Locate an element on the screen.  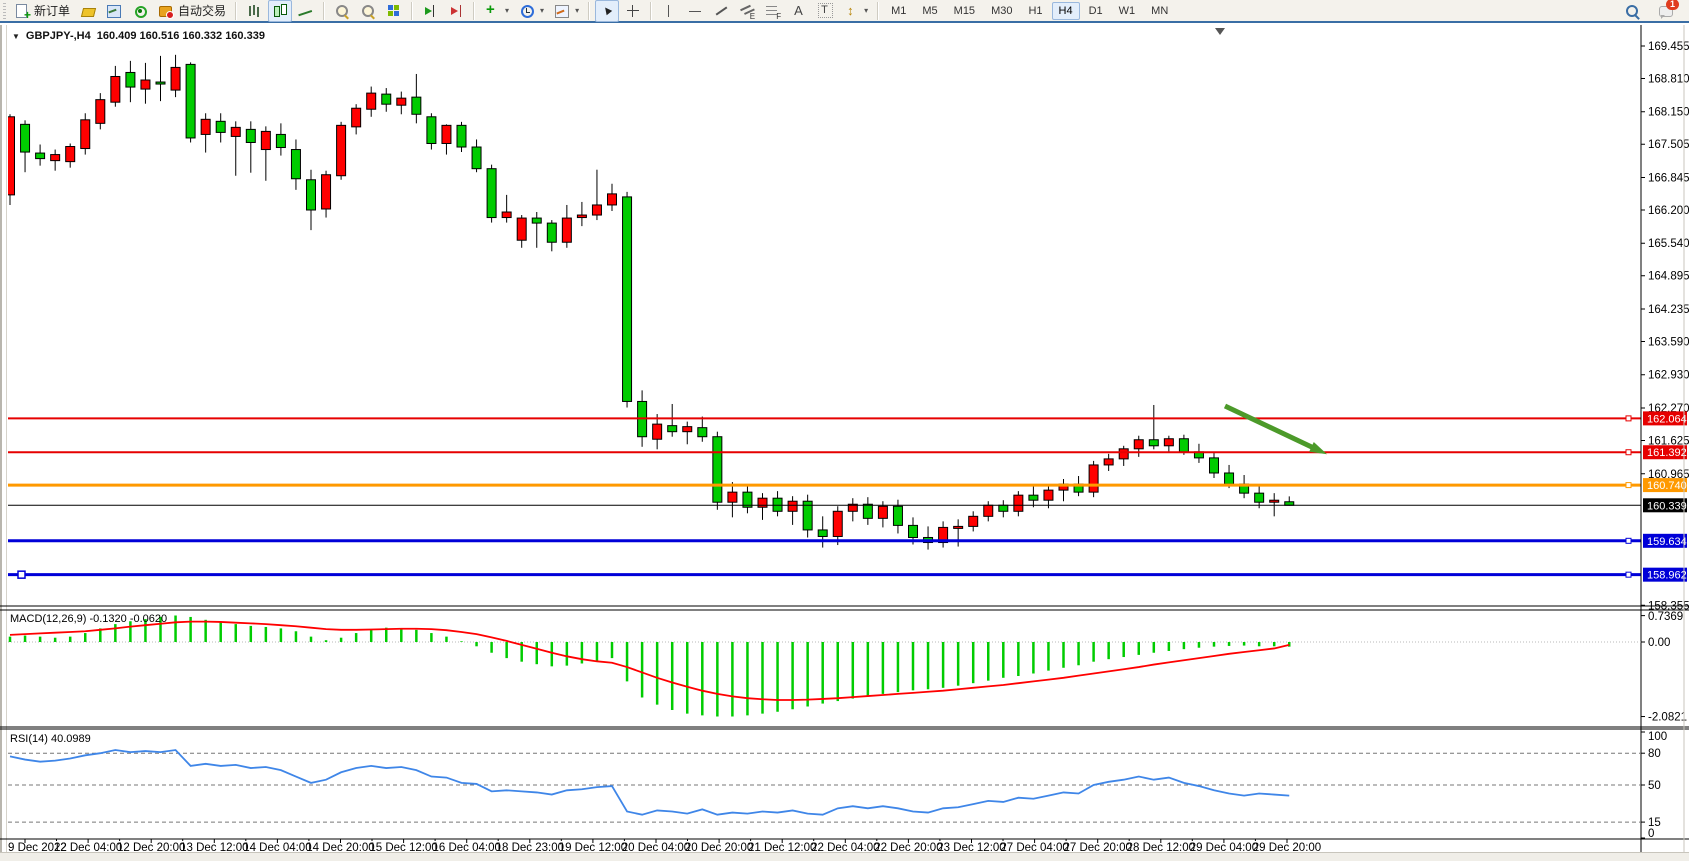
trend-arrow-head is located at coordinates (1318, 448).